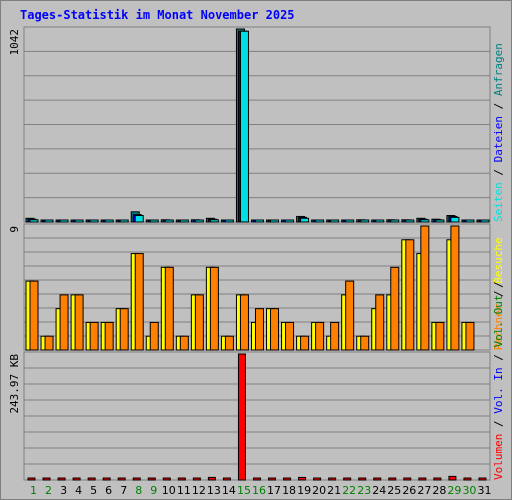  Describe the element at coordinates (78, 490) in the screenshot. I see `x-tick-label: 4` at that location.